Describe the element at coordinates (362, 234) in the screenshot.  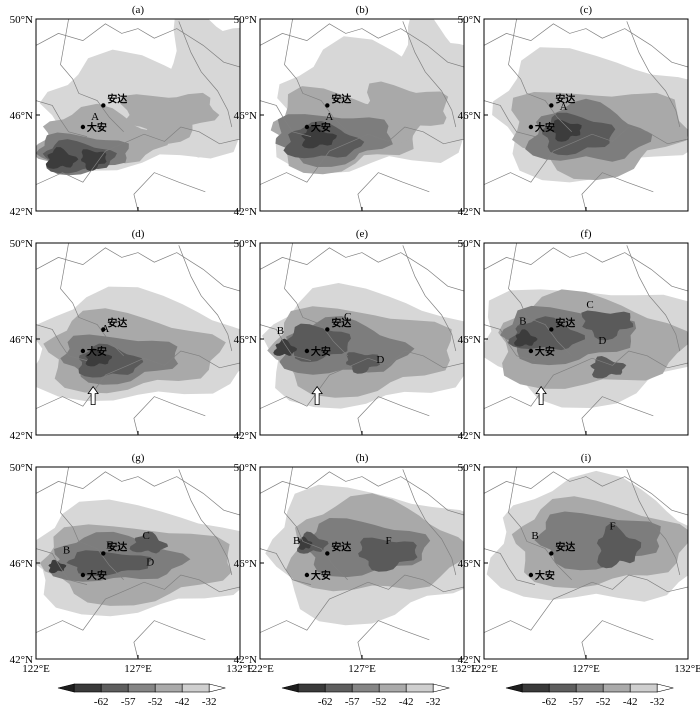
I see `panel-title: (e)` at that location.